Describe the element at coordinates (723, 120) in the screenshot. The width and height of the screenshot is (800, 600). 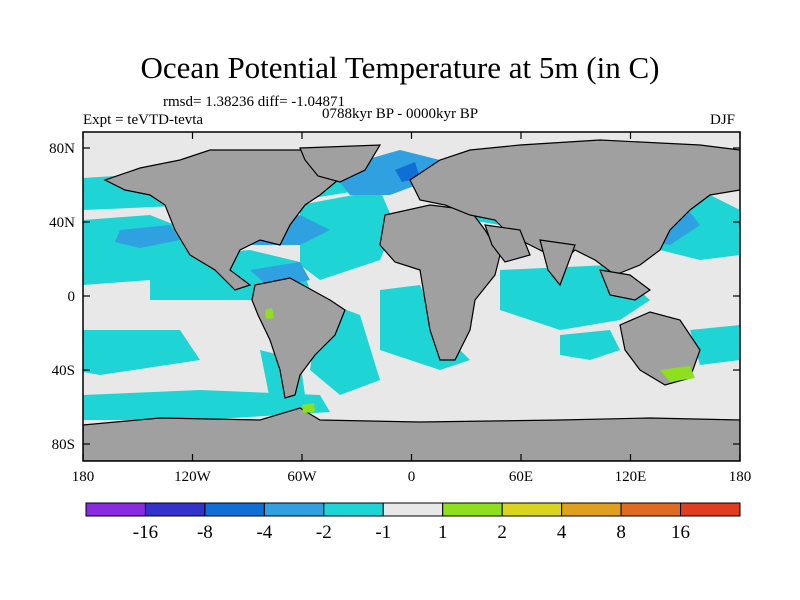
I see `season-label: DJF` at that location.